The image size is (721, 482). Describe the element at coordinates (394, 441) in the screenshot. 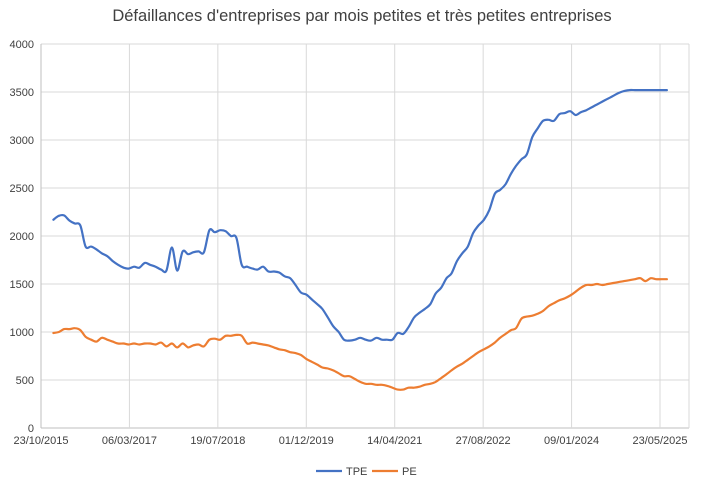

I see `x-tick-label: 14/04/2021` at that location.